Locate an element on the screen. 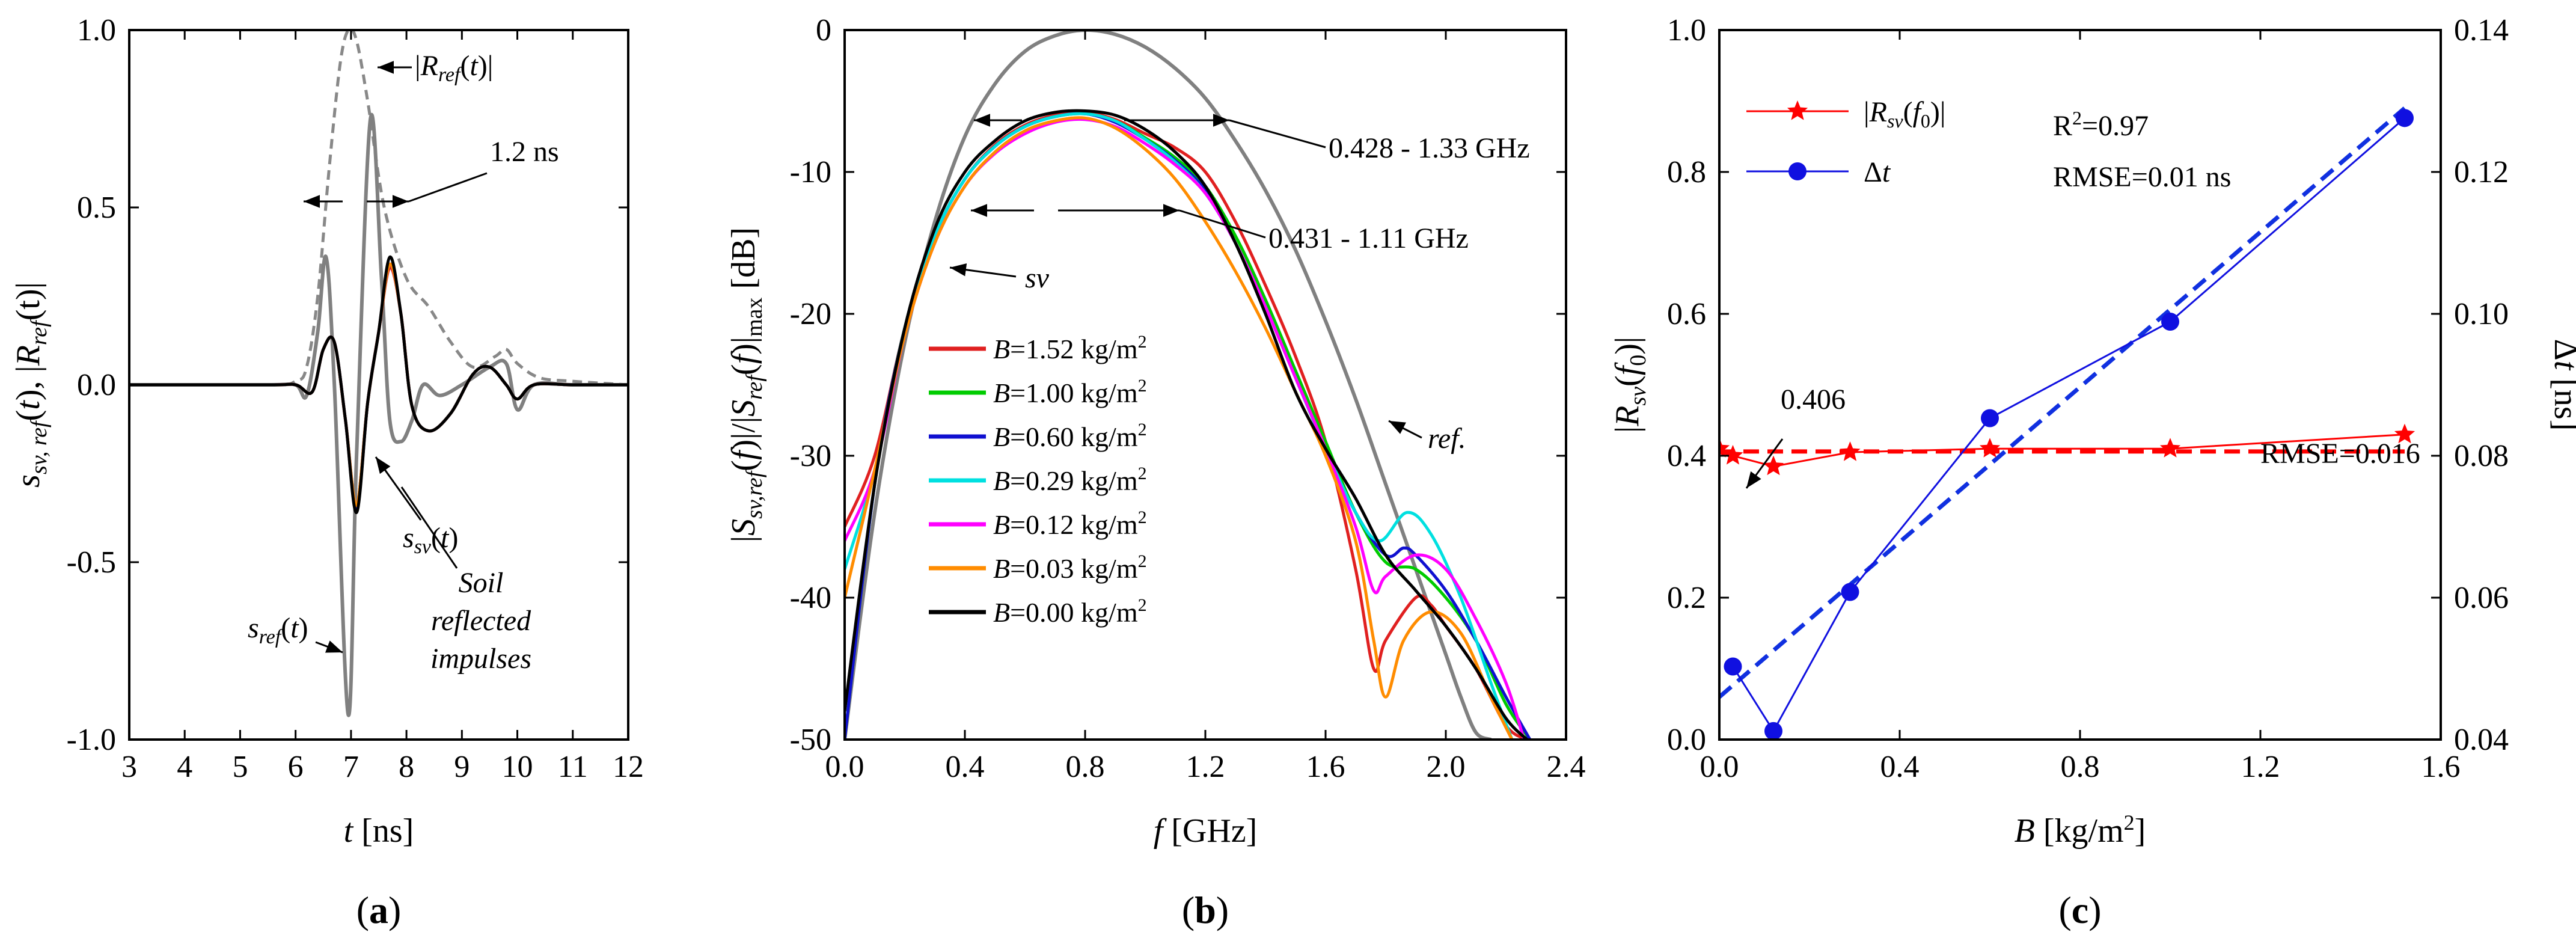 This screenshot has height=950, width=2576. x-tick-label-c: 0.8 is located at coordinates (2080, 767).